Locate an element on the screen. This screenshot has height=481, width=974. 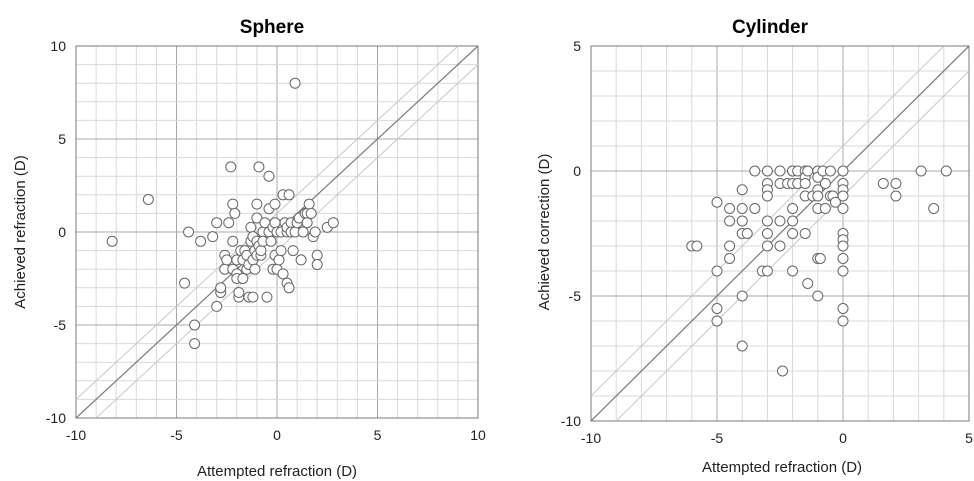
chart-title: Sphere is located at coordinates (272, 27).